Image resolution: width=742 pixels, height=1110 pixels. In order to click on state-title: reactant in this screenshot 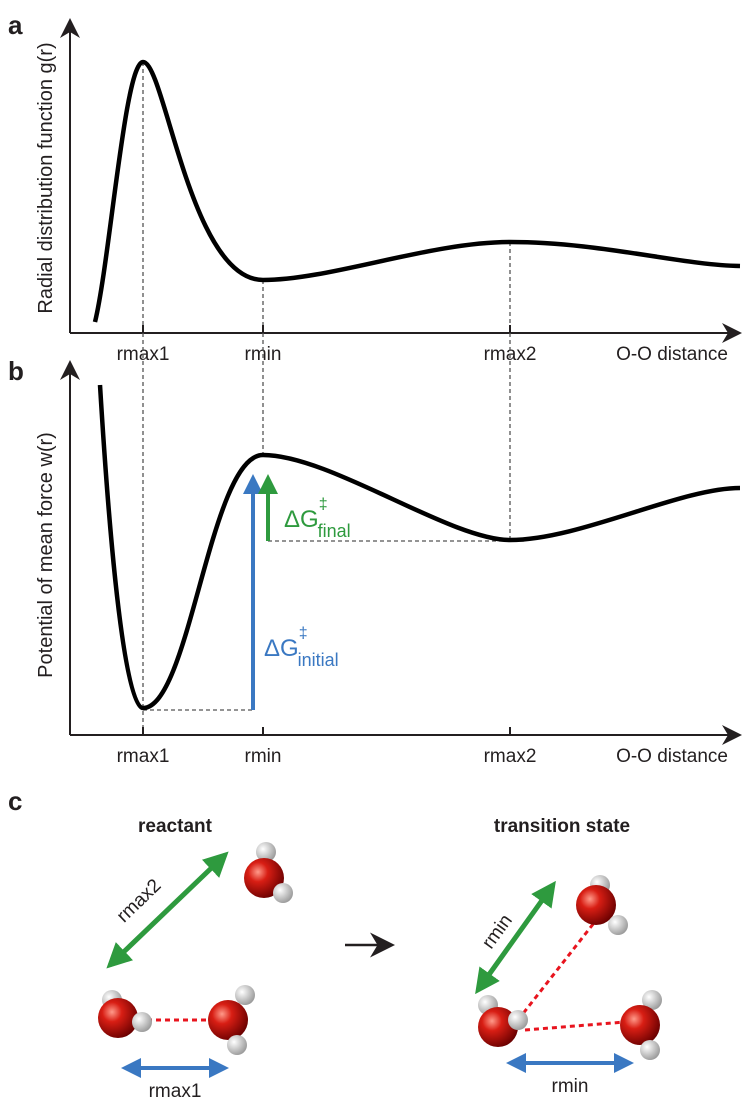, I will do `click(175, 826)`.